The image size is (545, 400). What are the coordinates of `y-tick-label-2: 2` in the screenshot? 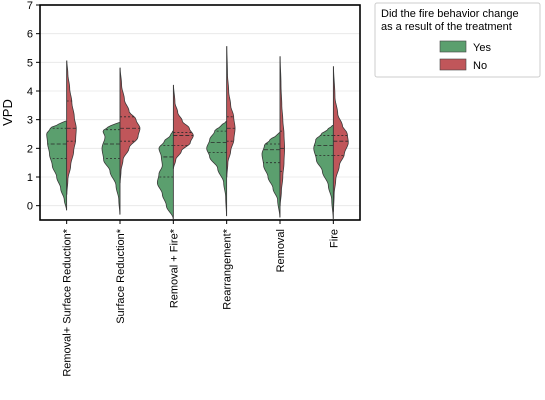 It's located at (30, 149).